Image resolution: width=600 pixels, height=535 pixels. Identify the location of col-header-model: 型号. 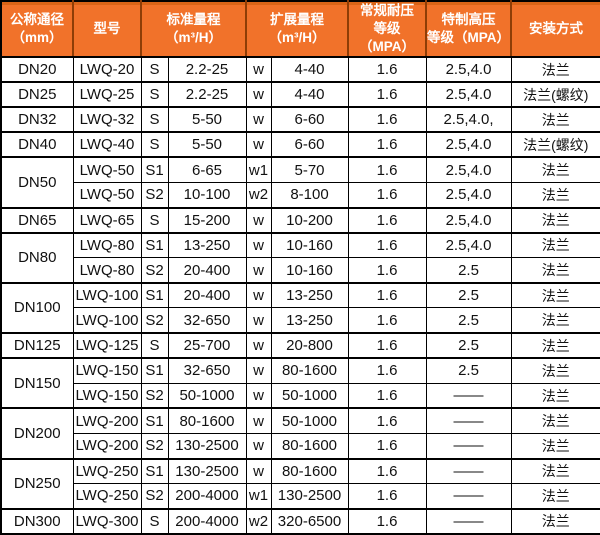
(106, 29).